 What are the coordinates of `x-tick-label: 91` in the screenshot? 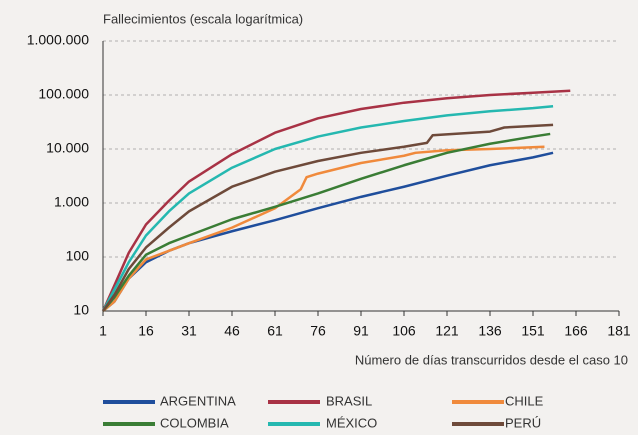 It's located at (361, 331).